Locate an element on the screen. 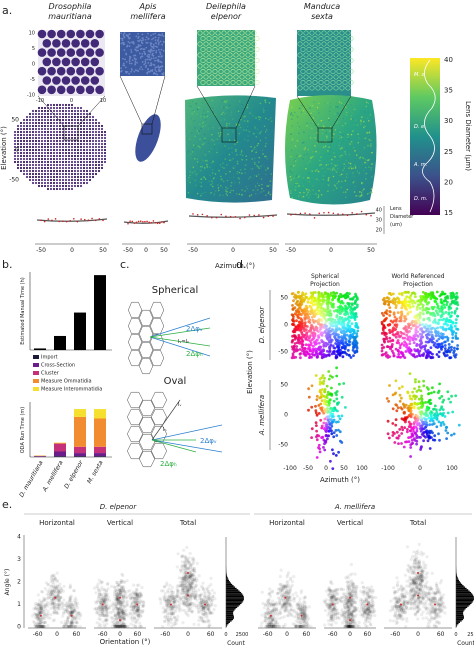 The image size is (474, 647). stacked-bar is located at coordinates (60, 456).